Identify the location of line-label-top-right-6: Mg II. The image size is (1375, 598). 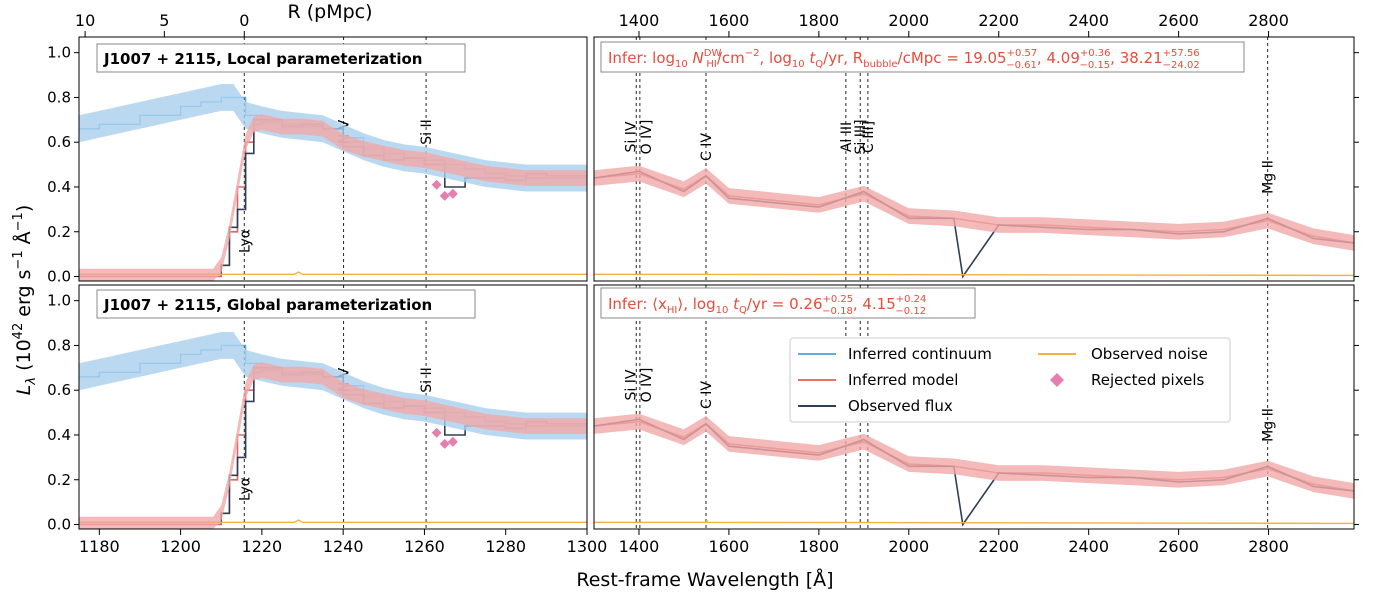
(1269, 177).